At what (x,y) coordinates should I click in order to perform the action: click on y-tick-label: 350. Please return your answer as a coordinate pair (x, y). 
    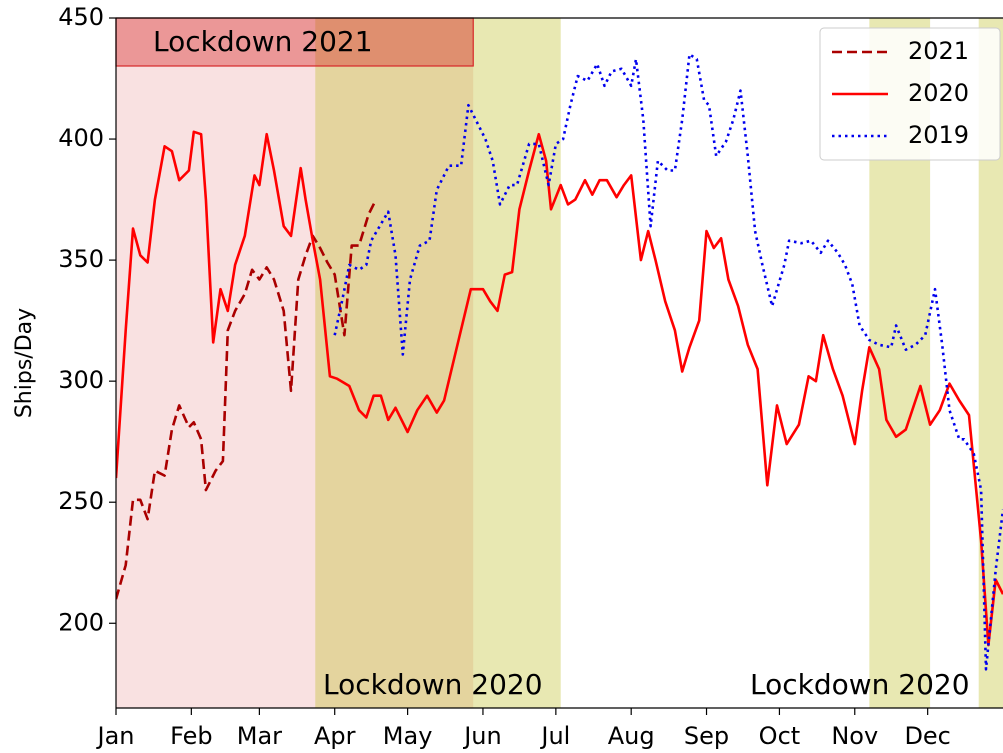
    Looking at the image, I should click on (81, 259).